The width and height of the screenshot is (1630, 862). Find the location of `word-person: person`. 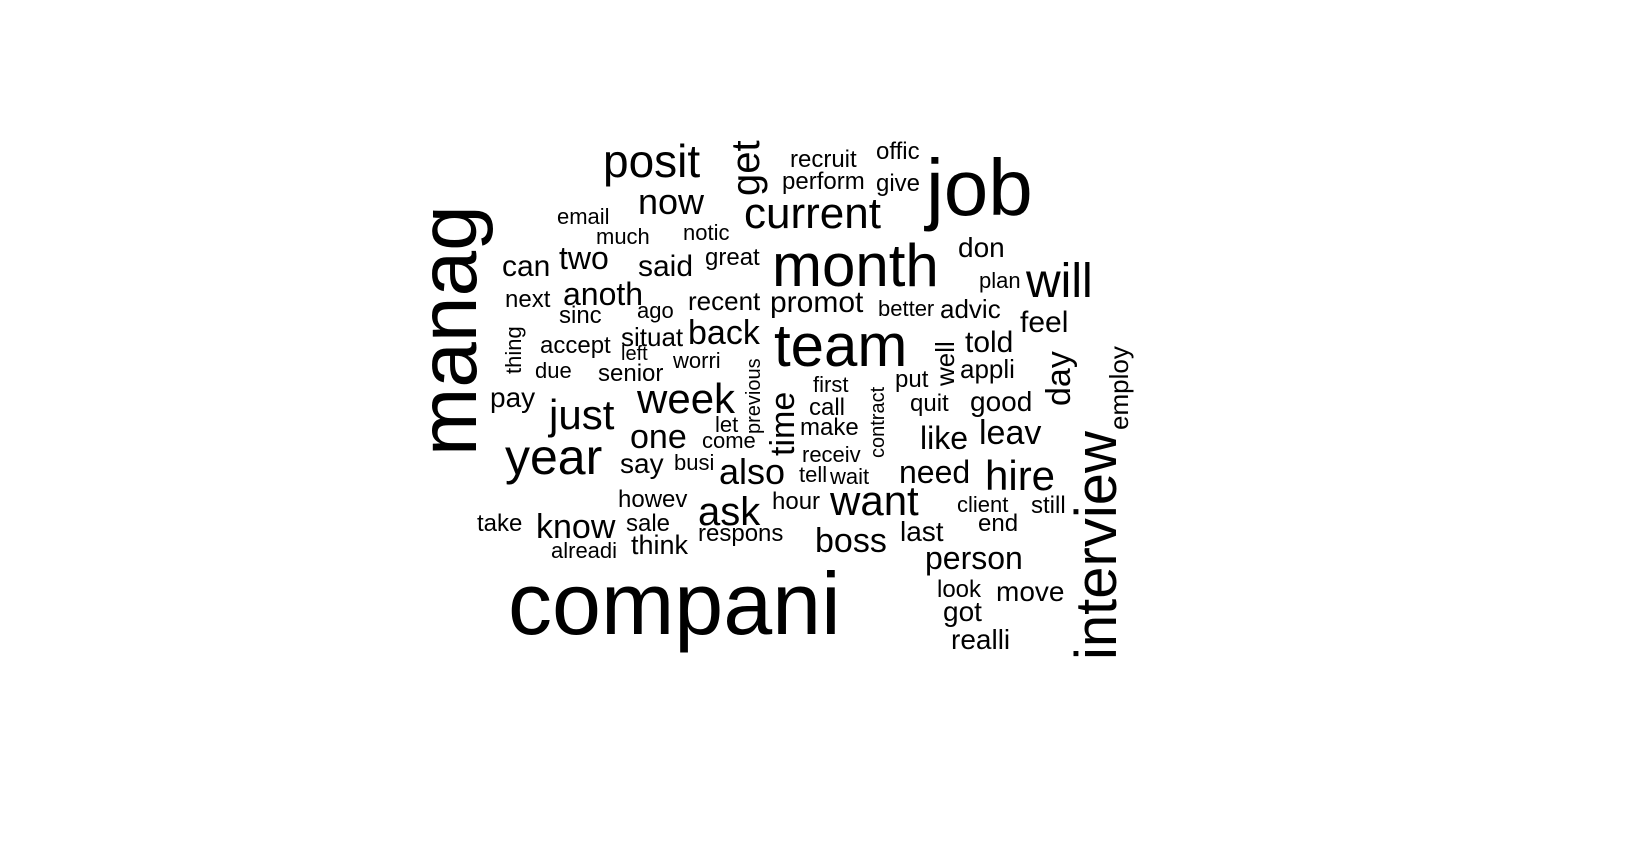

word-person: person is located at coordinates (974, 558).